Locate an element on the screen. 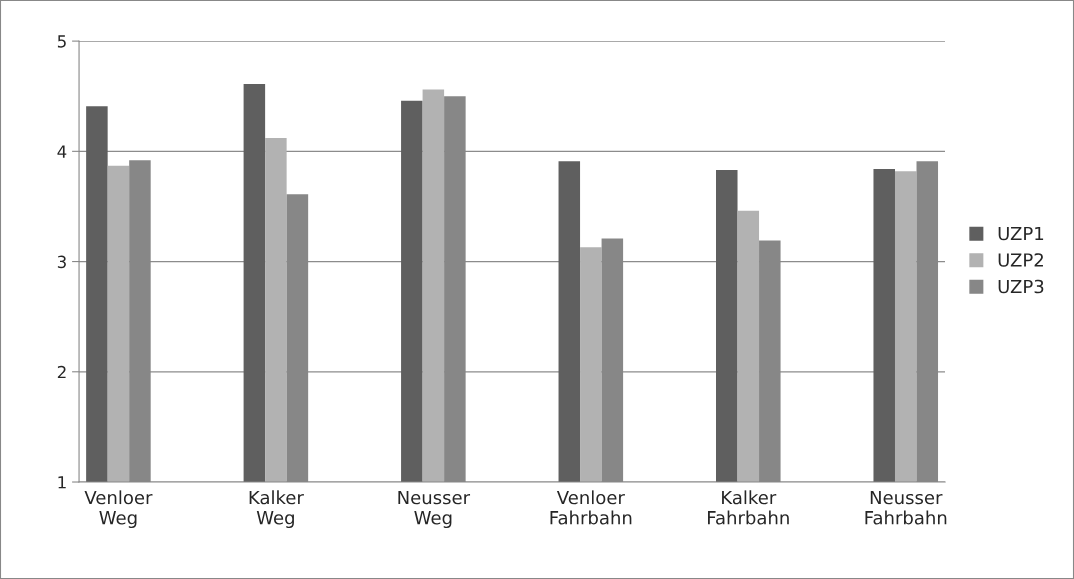  y-tick-label: 2 is located at coordinates (61, 372).